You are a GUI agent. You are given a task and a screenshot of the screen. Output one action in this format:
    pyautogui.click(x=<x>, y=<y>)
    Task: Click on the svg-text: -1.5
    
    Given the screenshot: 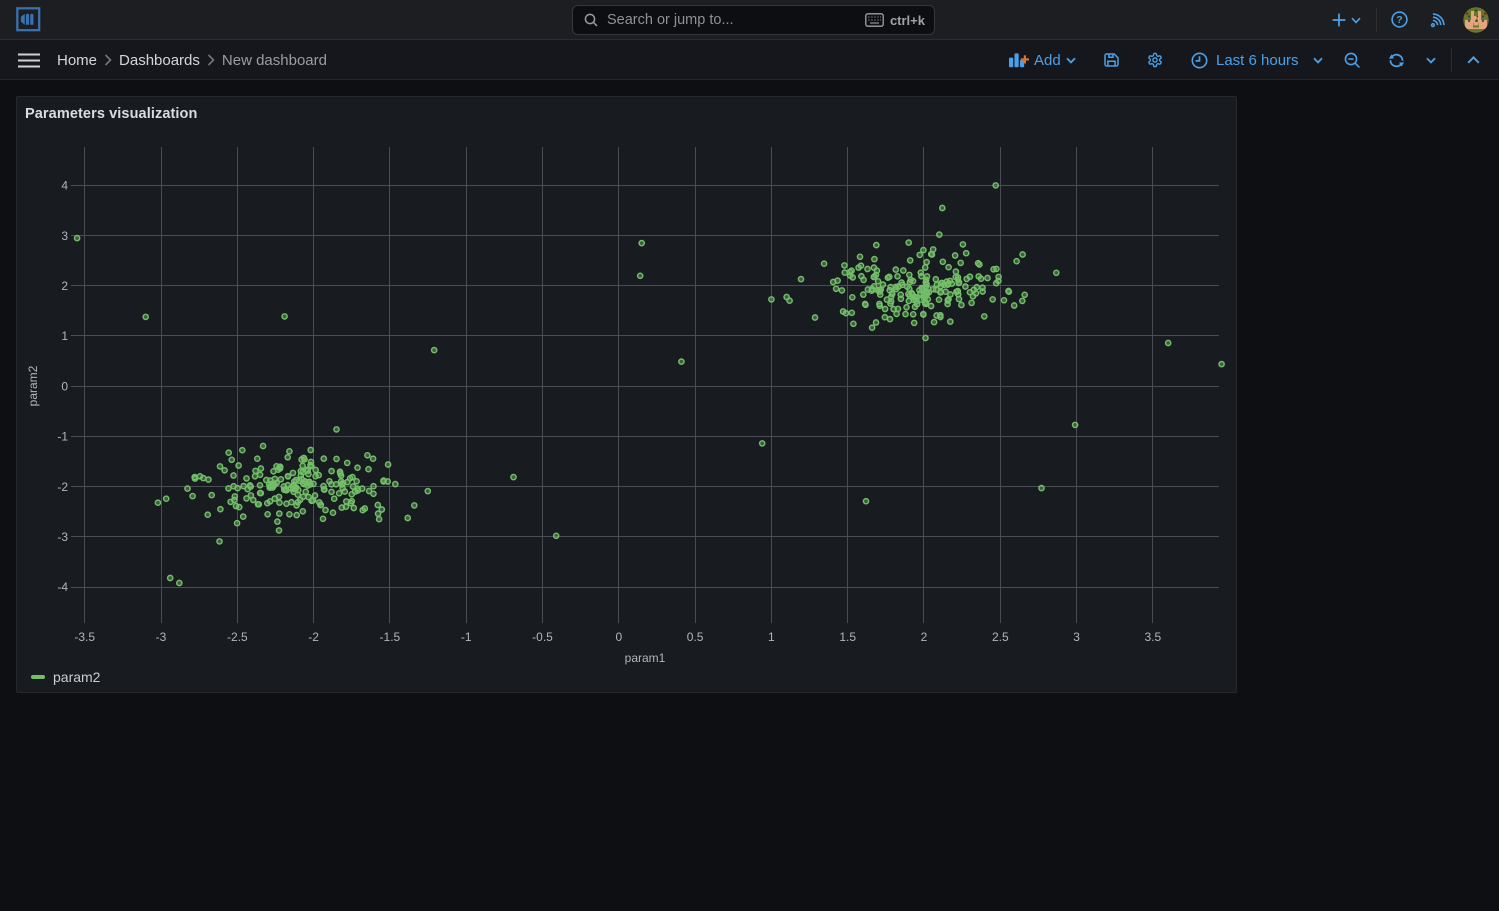 What is the action you would take?
    pyautogui.click(x=390, y=637)
    